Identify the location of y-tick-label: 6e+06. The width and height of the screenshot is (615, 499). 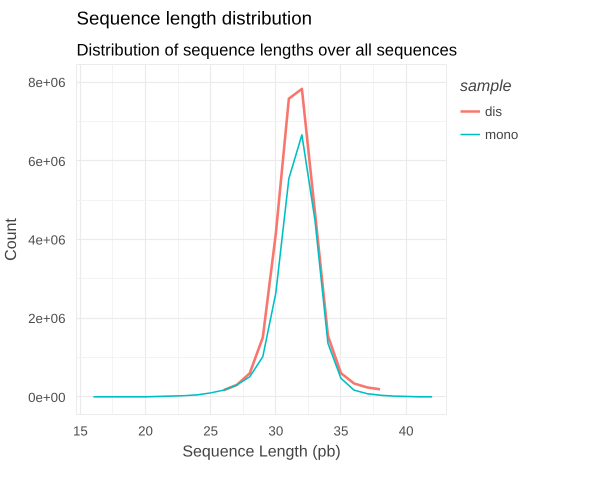
(47, 161).